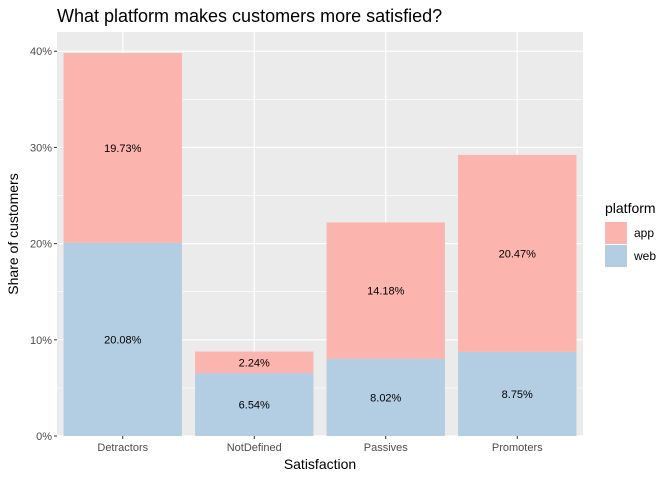 The image size is (672, 480). Describe the element at coordinates (13, 233) in the screenshot. I see `y-axis-title: Share of customers` at that location.